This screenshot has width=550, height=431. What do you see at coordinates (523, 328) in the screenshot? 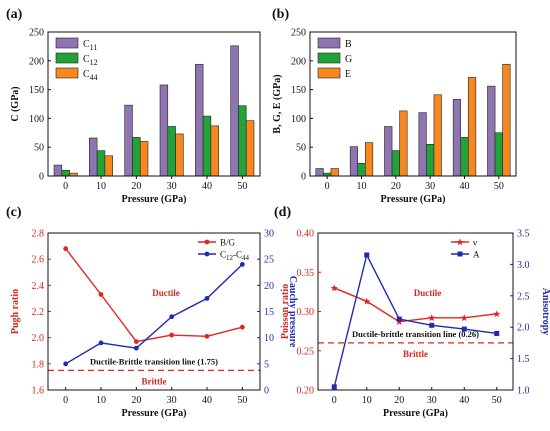
I see `y2-tick-label: 2.0` at bounding box center [523, 328].